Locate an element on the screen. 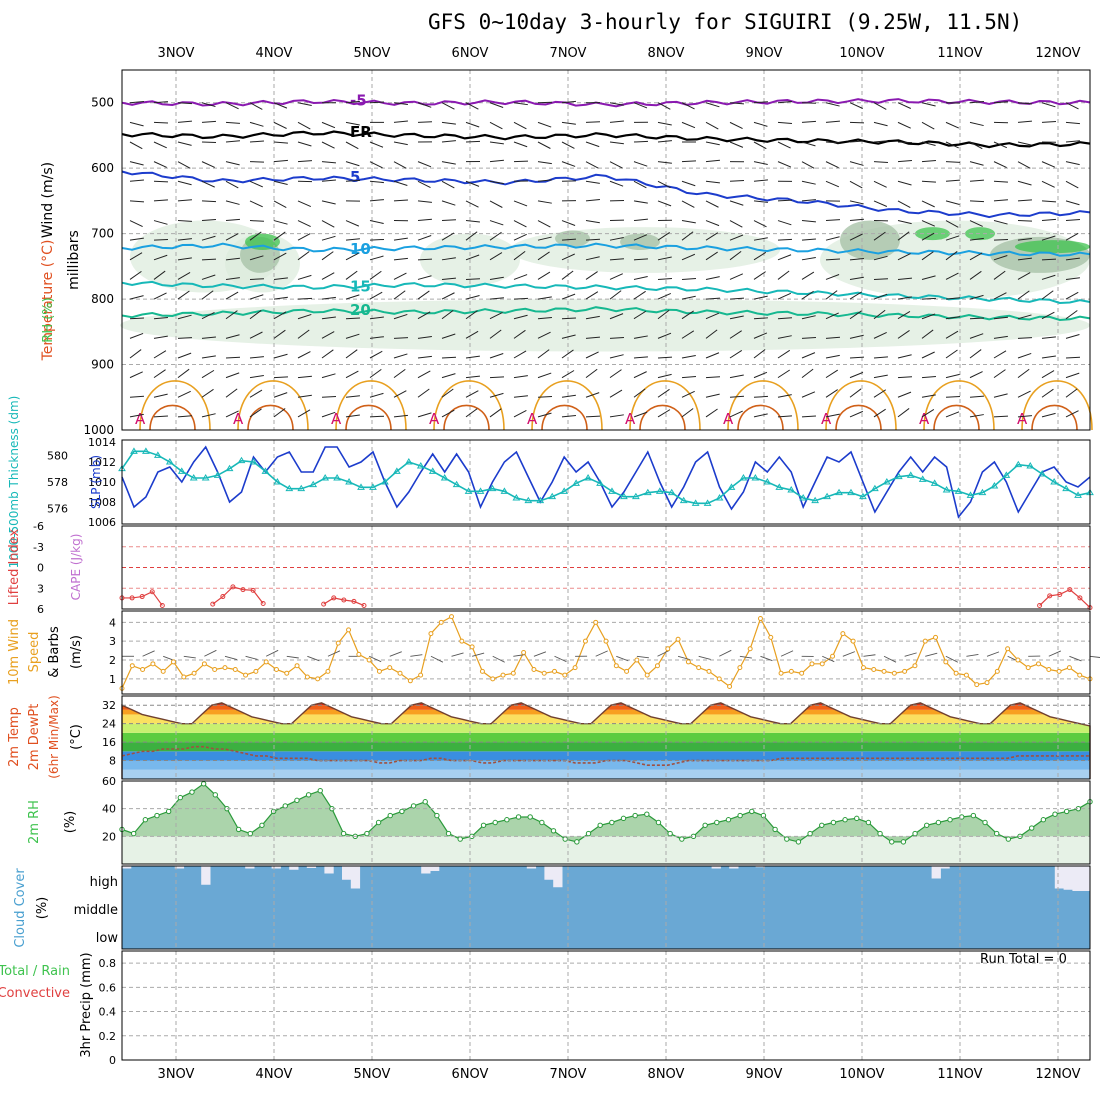 The height and width of the screenshot is (1100, 1100). date-label-bottom-3NOV: 3NOV is located at coordinates (176, 1074).